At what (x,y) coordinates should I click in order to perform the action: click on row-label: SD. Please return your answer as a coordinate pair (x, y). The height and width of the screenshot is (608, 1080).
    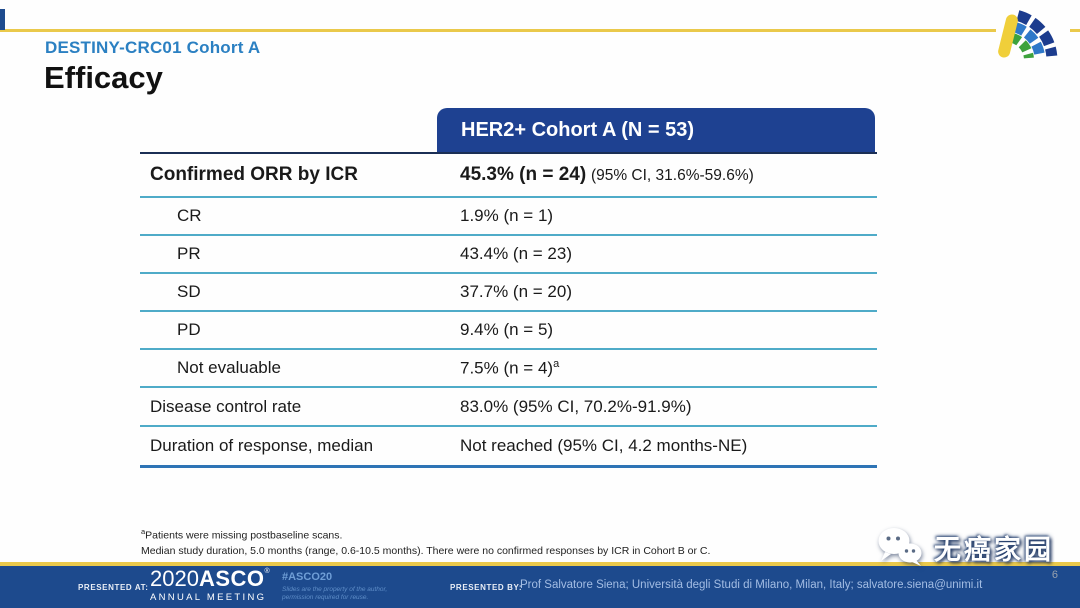
    Looking at the image, I should click on (189, 291).